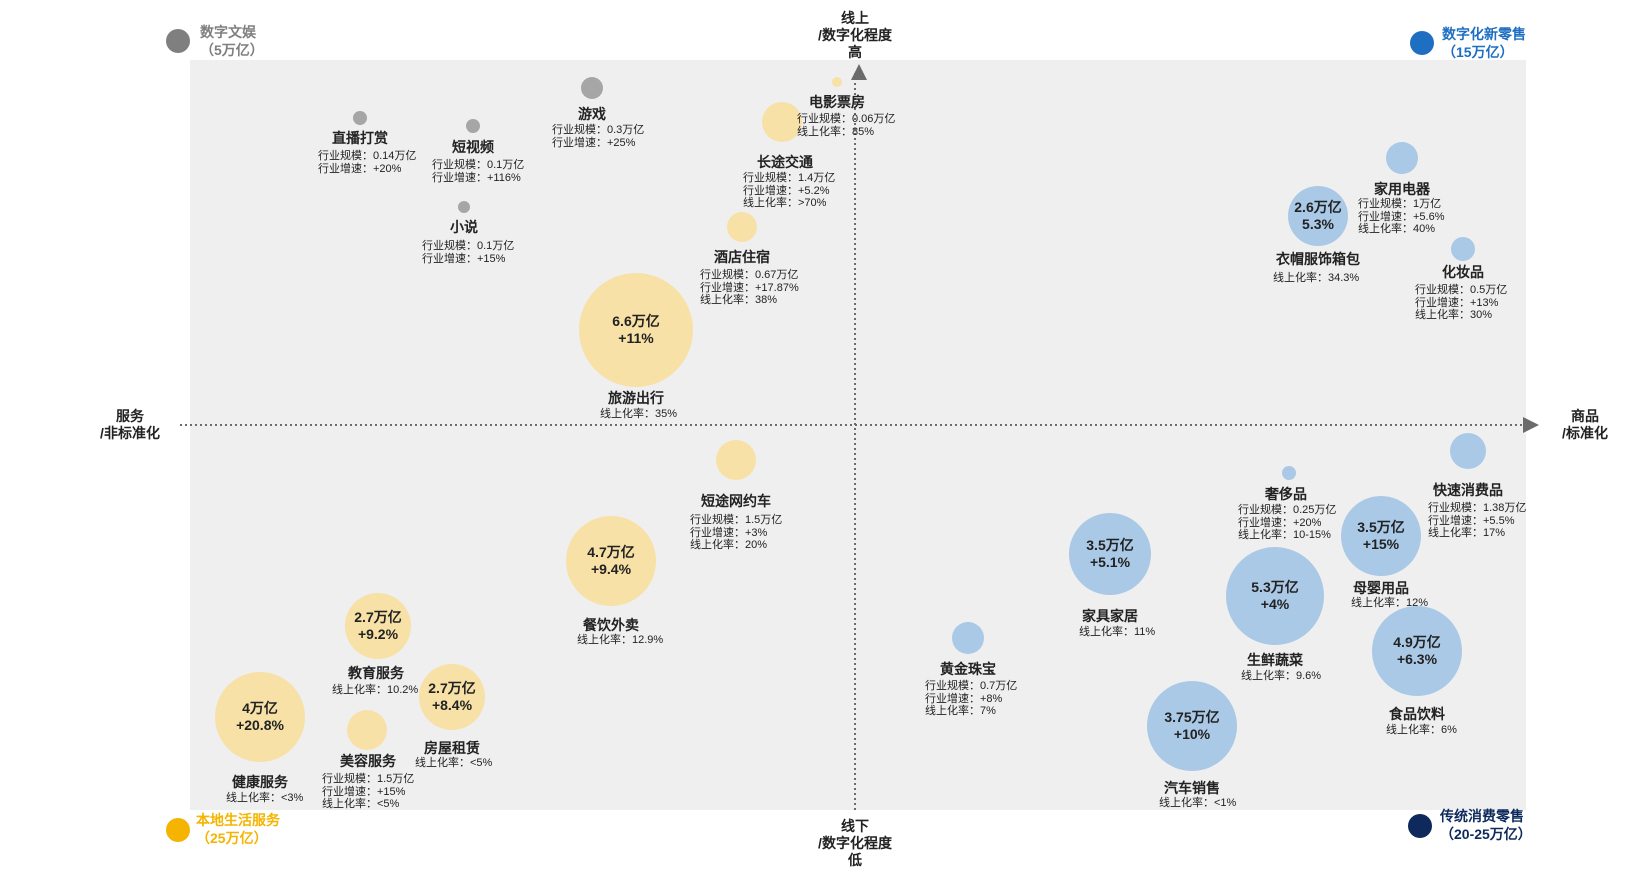 The image size is (1631, 886). I want to click on label-duantu: 短途网约车, so click(736, 501).